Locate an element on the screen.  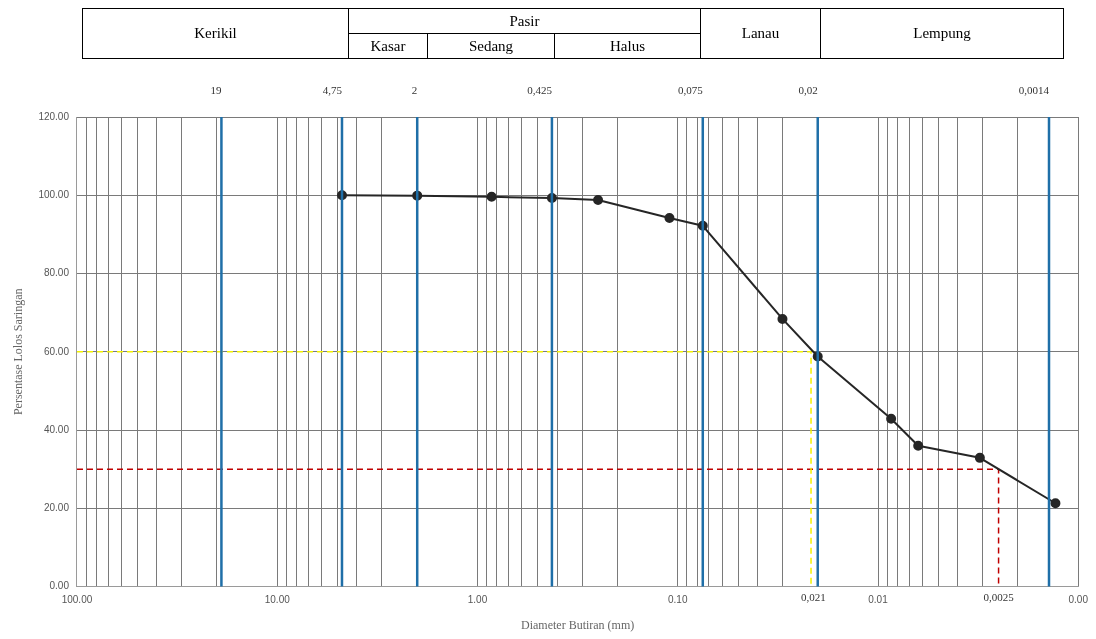
y-tick-label: 60.00 is located at coordinates (56, 351).